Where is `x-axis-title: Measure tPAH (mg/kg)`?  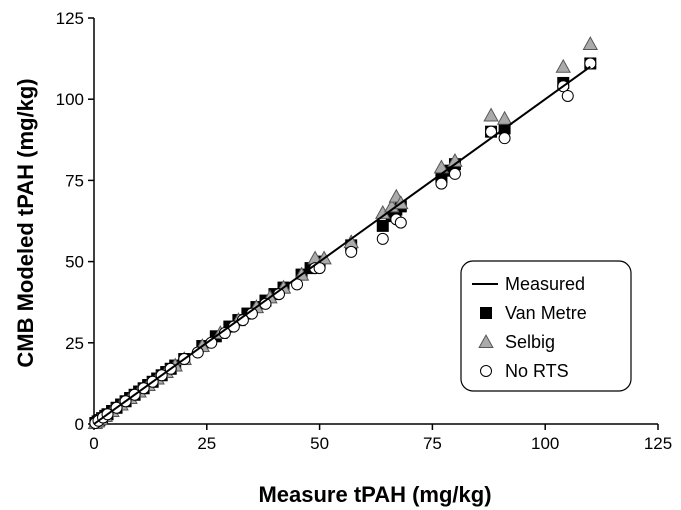
x-axis-title: Measure tPAH (mg/kg) is located at coordinates (374, 494).